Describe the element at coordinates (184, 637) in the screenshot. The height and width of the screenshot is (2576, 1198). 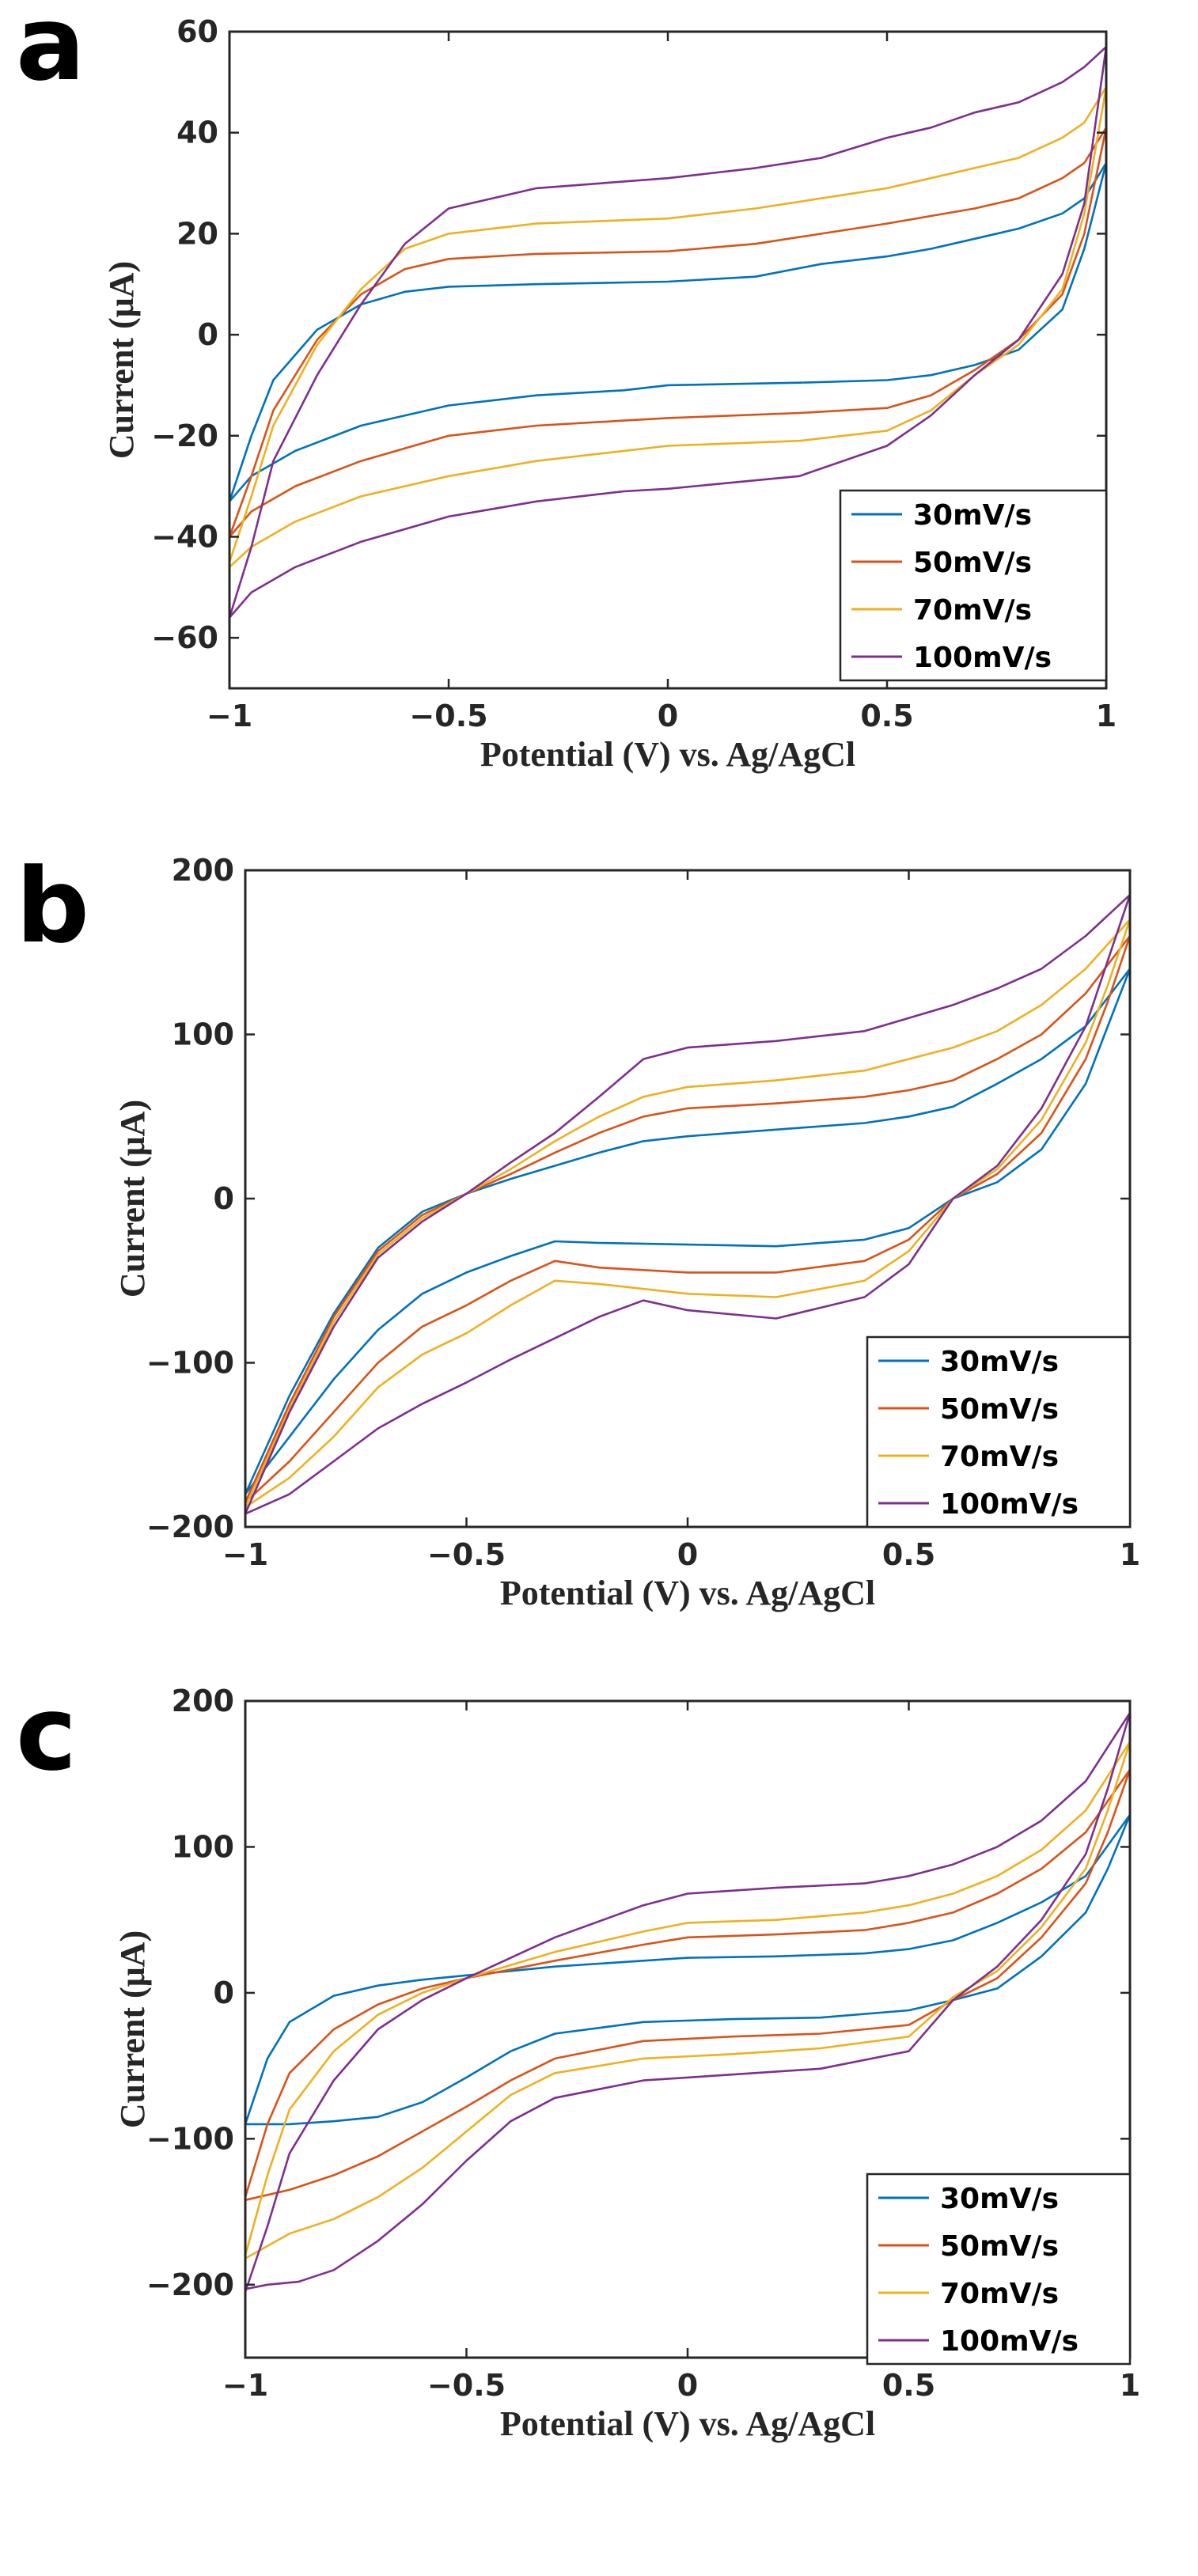
I see `y-tick-label: −60` at that location.